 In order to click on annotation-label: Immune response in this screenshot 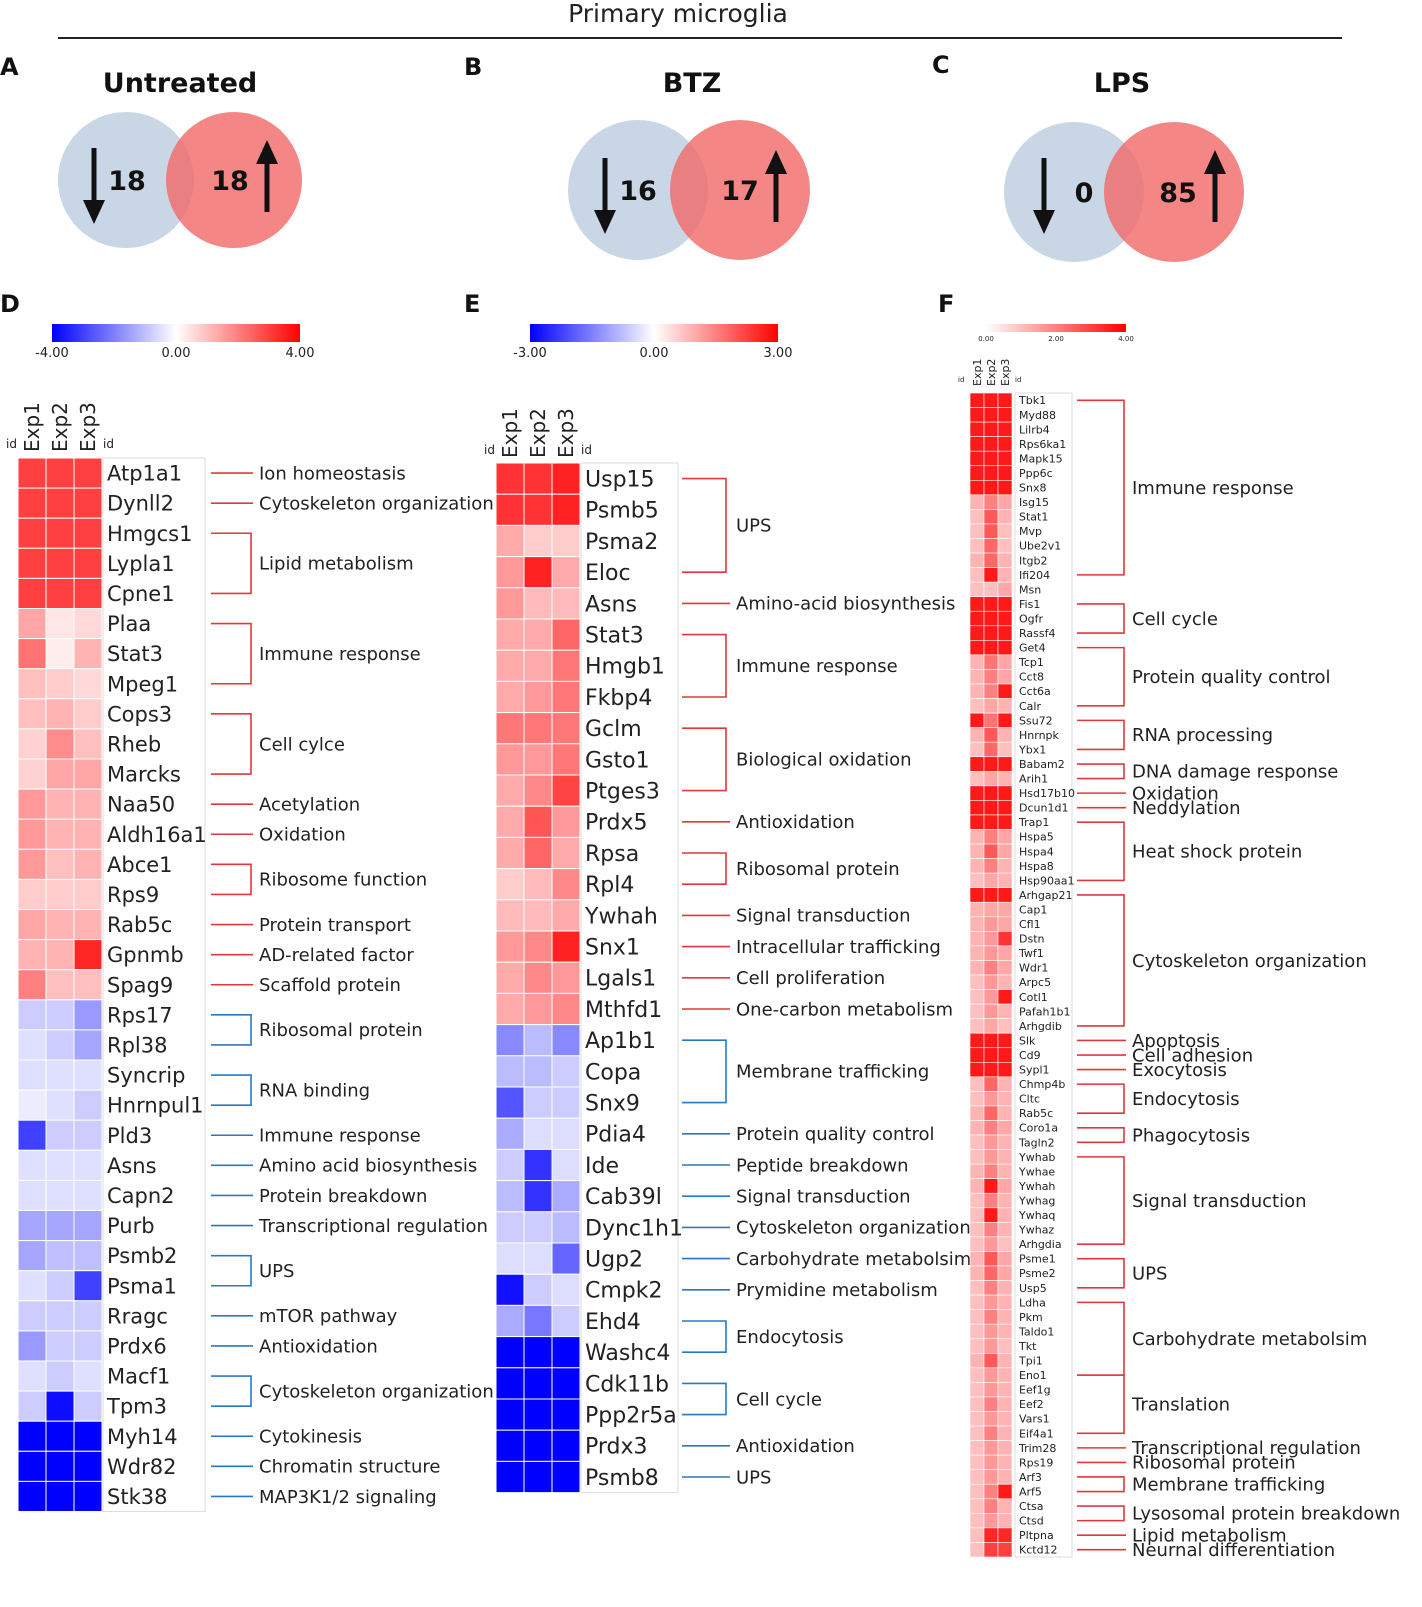, I will do `click(340, 1136)`.